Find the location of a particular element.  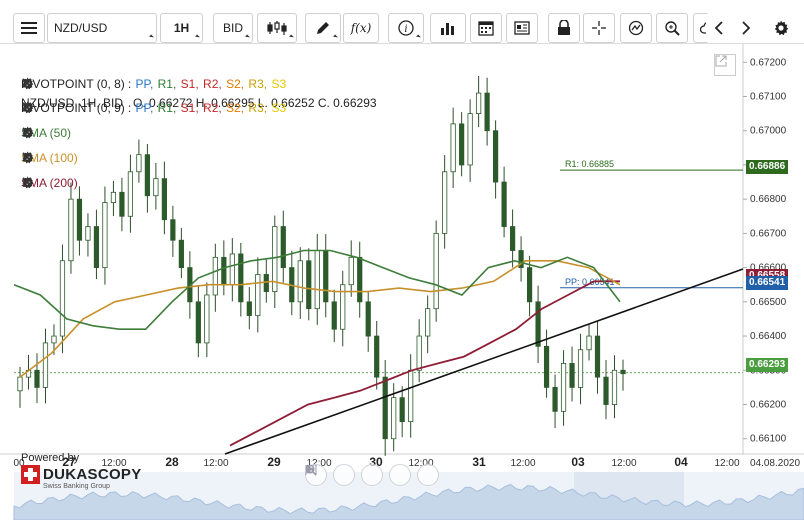

sma50-line is located at coordinates (317, 289).